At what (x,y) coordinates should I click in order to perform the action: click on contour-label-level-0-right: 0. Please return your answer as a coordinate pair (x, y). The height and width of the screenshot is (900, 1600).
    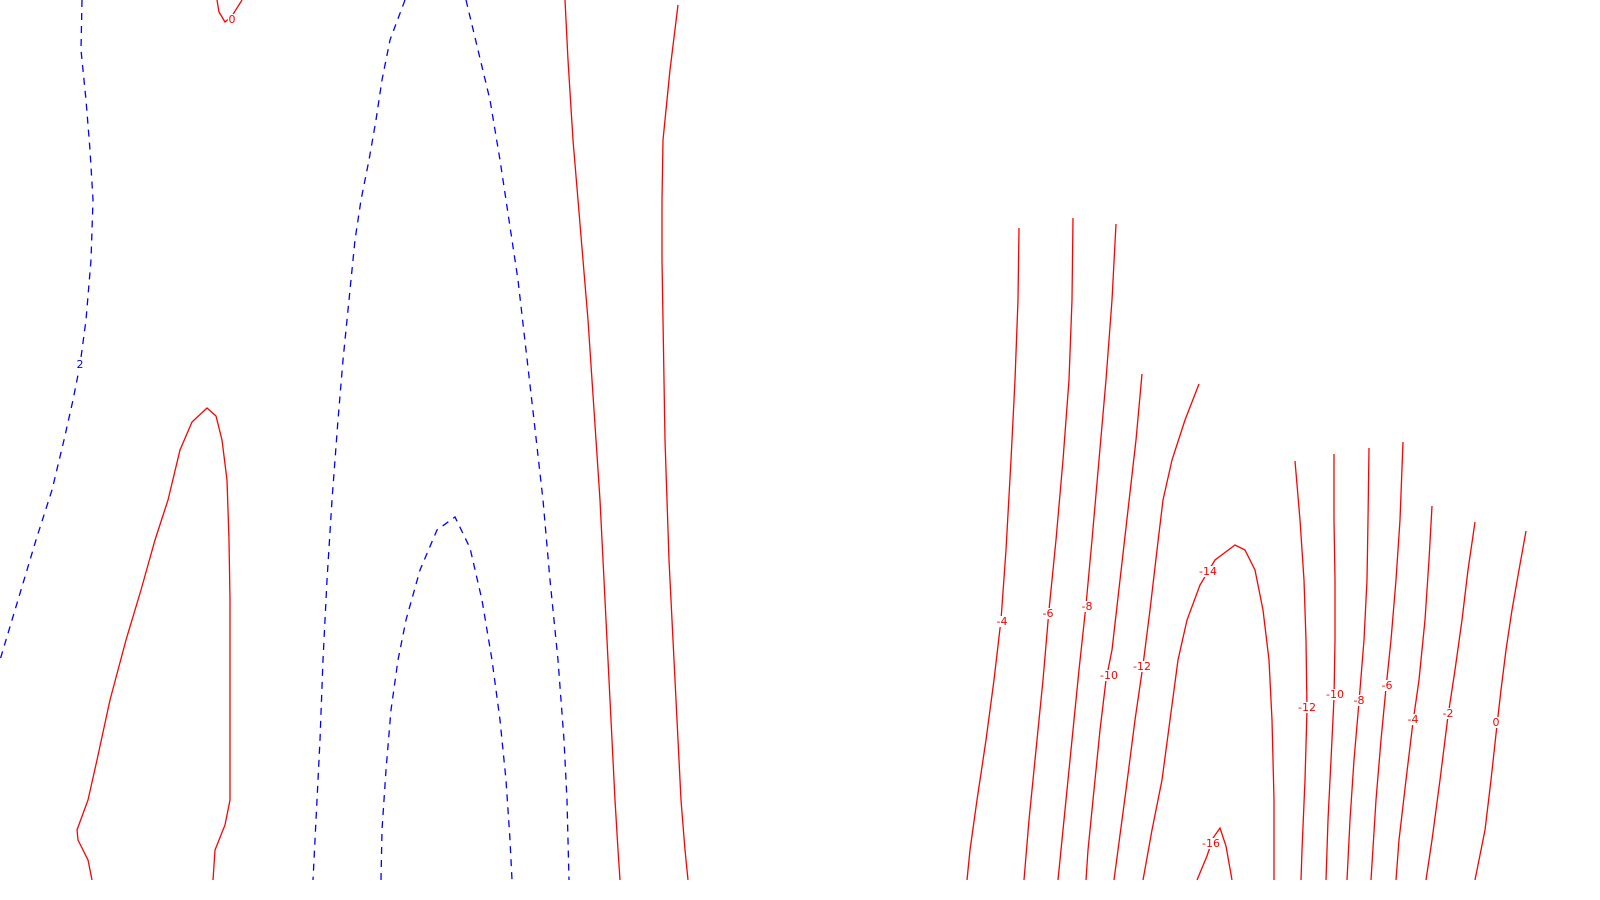
    Looking at the image, I should click on (1496, 722).